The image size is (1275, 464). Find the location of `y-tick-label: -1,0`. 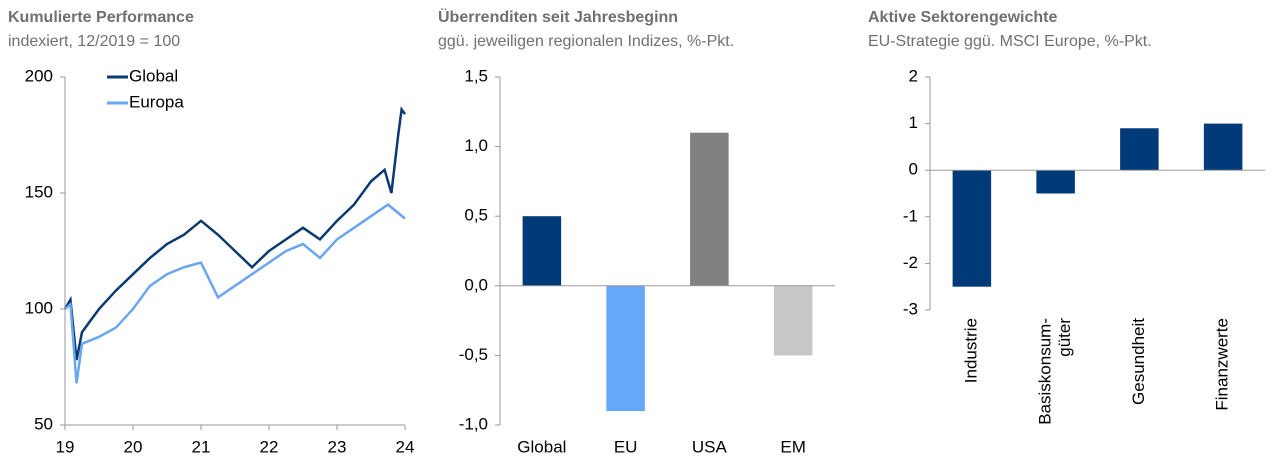

y-tick-label: -1,0 is located at coordinates (473, 423).